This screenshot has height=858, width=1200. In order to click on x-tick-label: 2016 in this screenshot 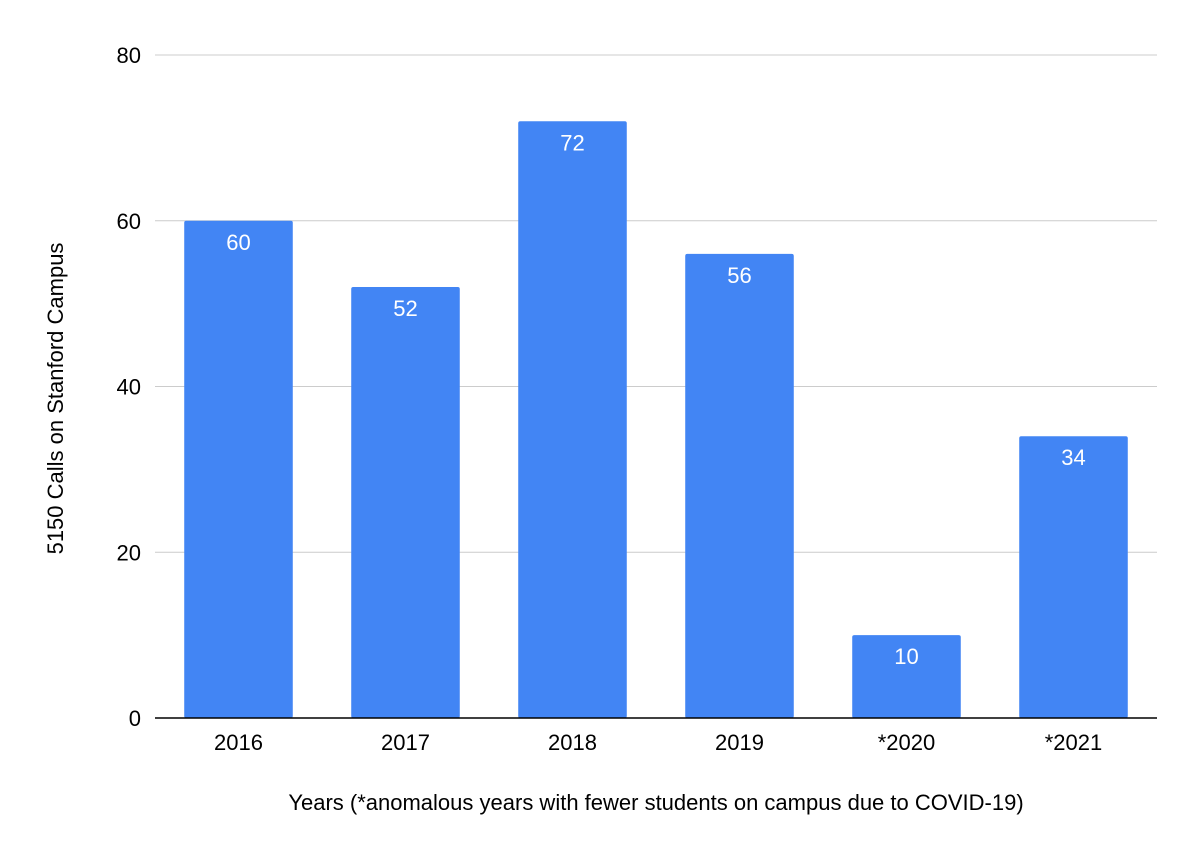, I will do `click(238, 742)`.